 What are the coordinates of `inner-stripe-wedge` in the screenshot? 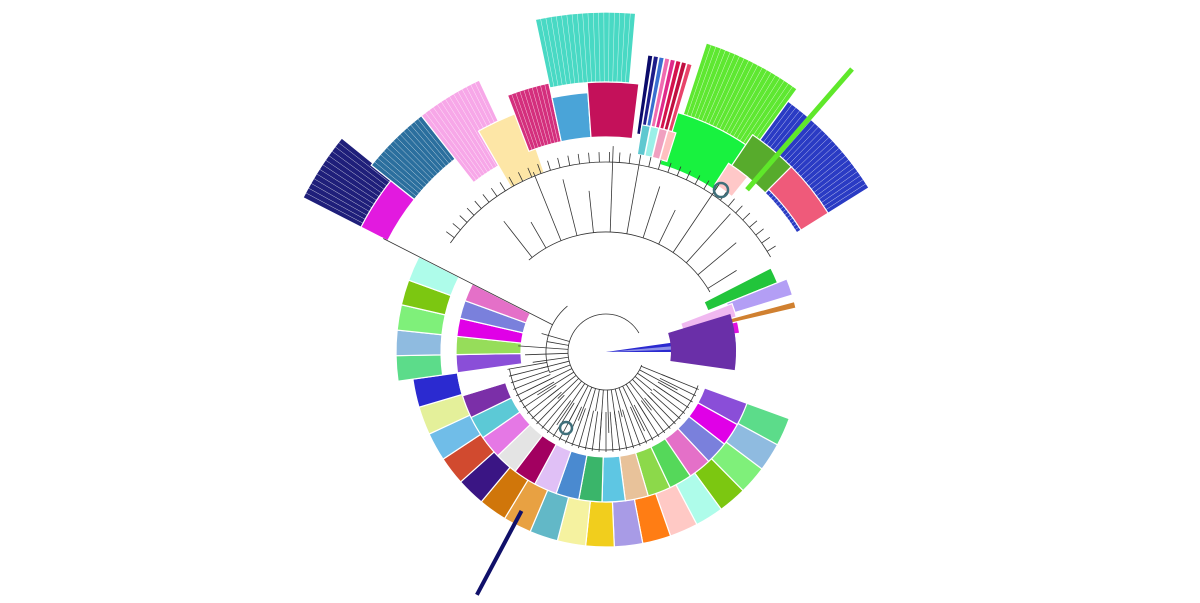 It's located at (668, 146).